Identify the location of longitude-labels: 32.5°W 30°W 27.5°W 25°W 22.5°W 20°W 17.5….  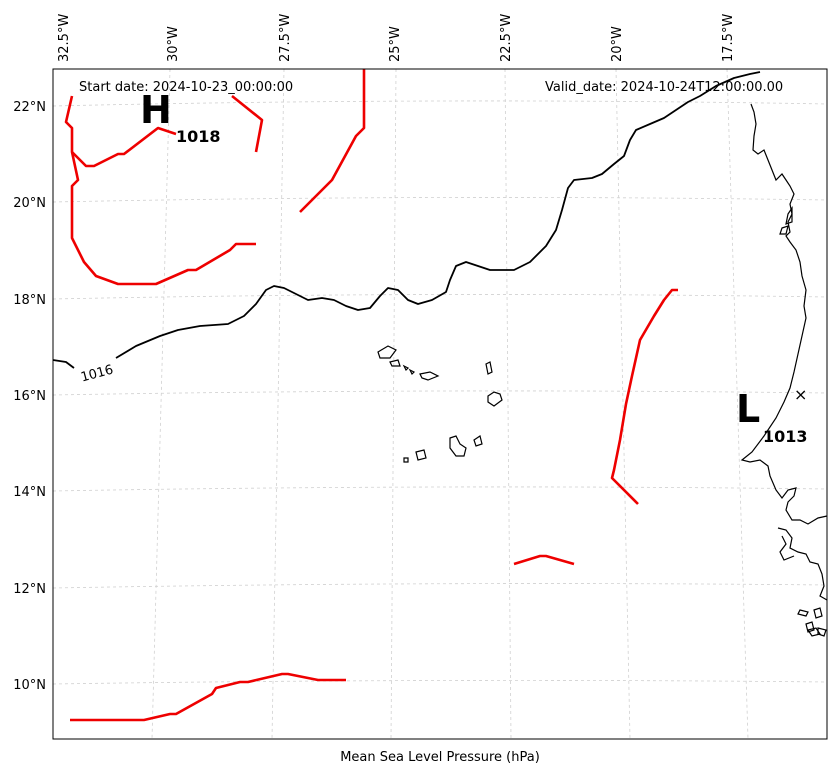
(396, 38).